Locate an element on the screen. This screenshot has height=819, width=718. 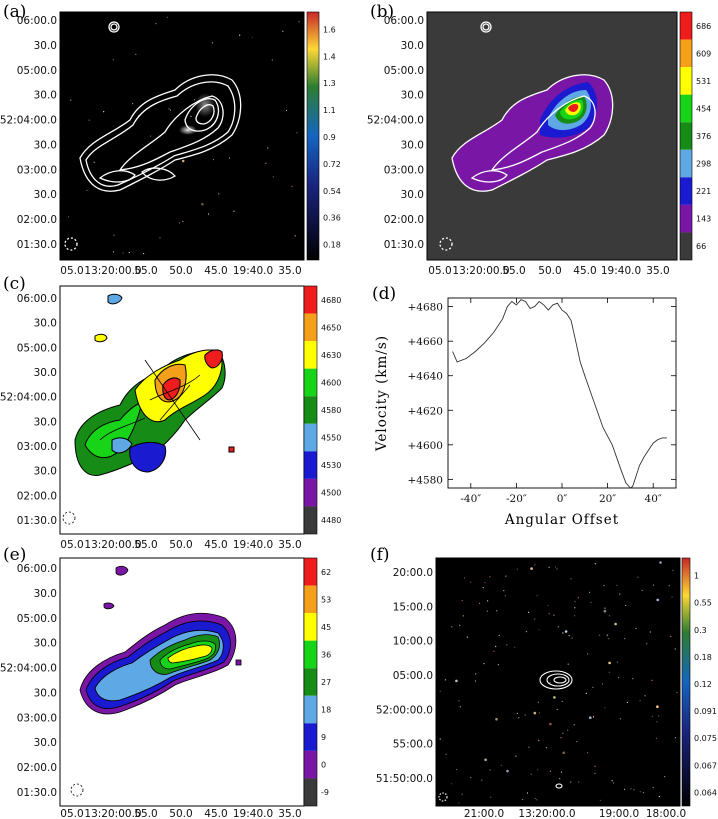
y-tick-label: +4580 is located at coordinates (425, 480).